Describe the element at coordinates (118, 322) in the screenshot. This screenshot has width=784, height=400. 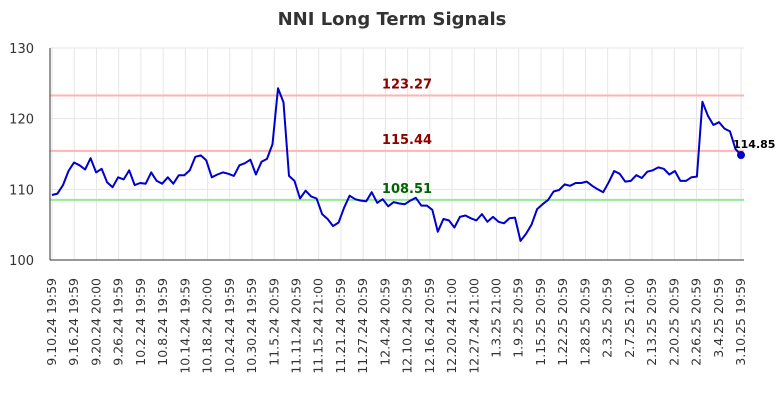
I see `x-tick-label: 9.26.24 19:59` at that location.